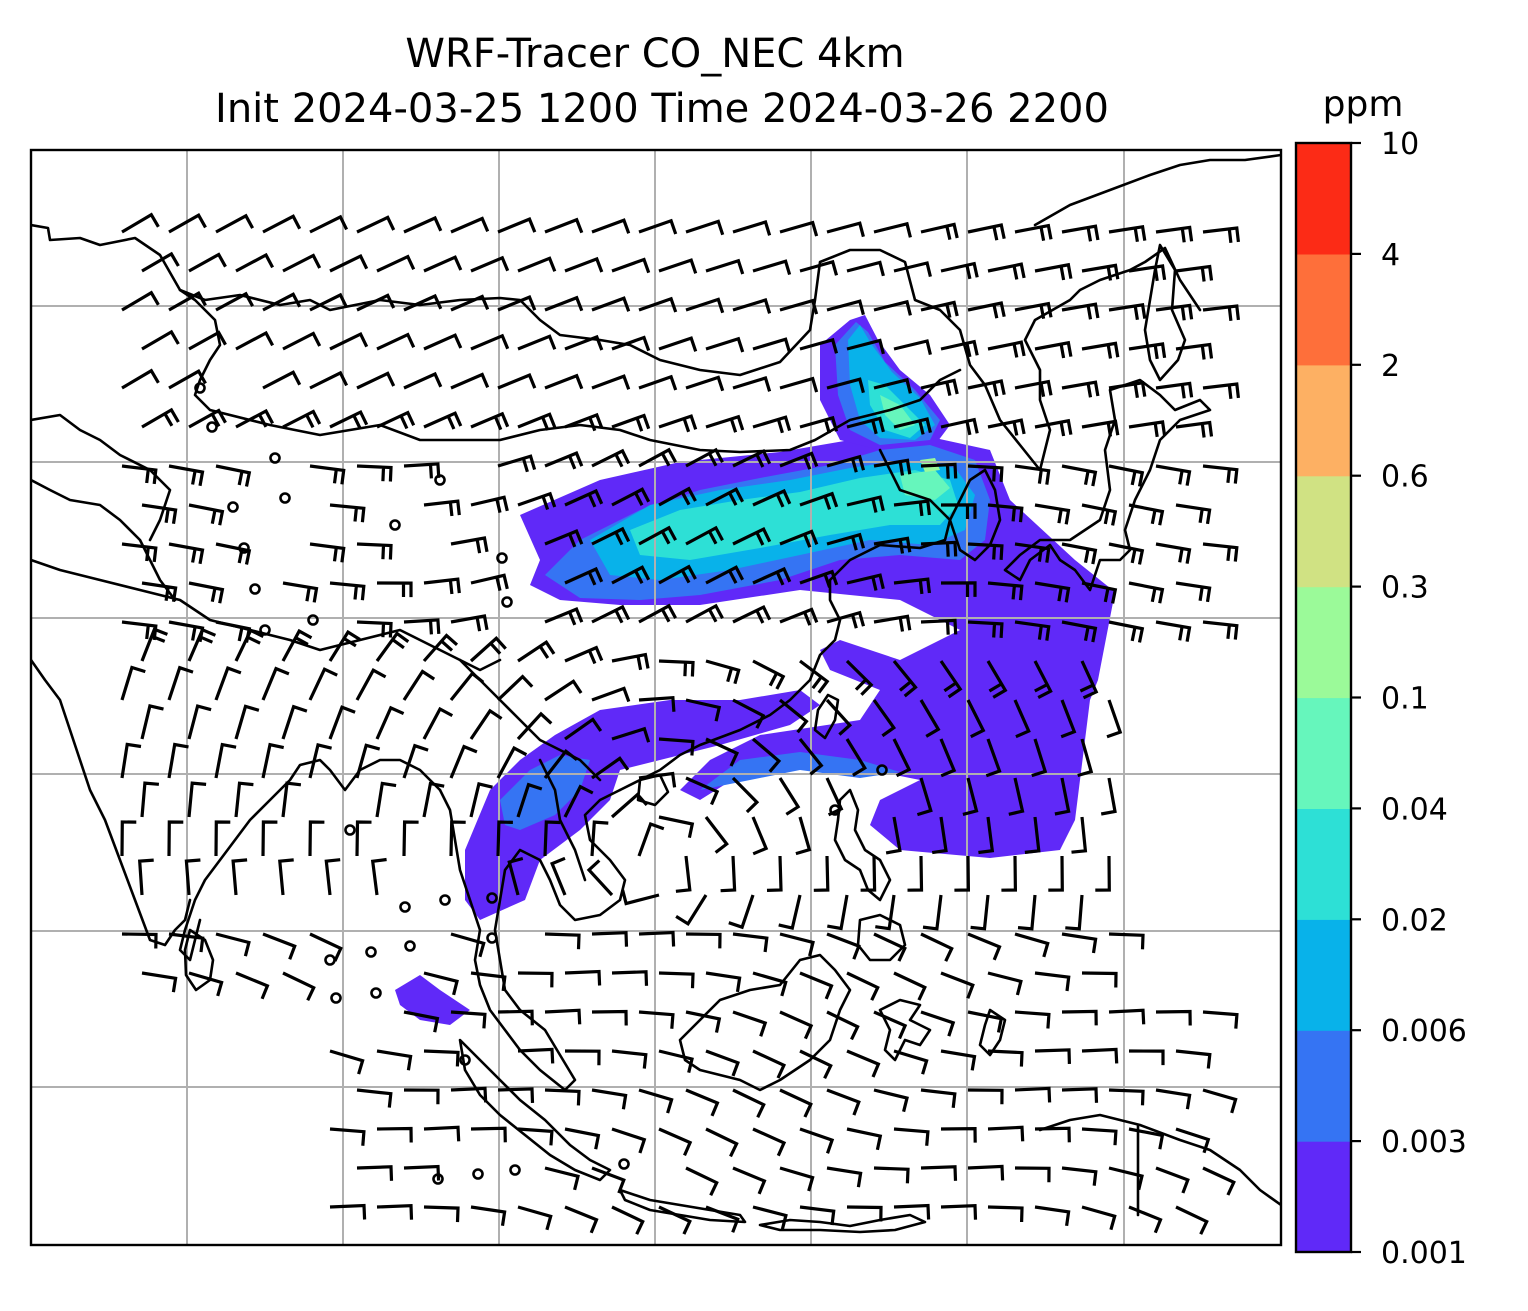 This screenshot has height=1311, width=1528. I want to click on colorbar-frame, so click(1323, 697).